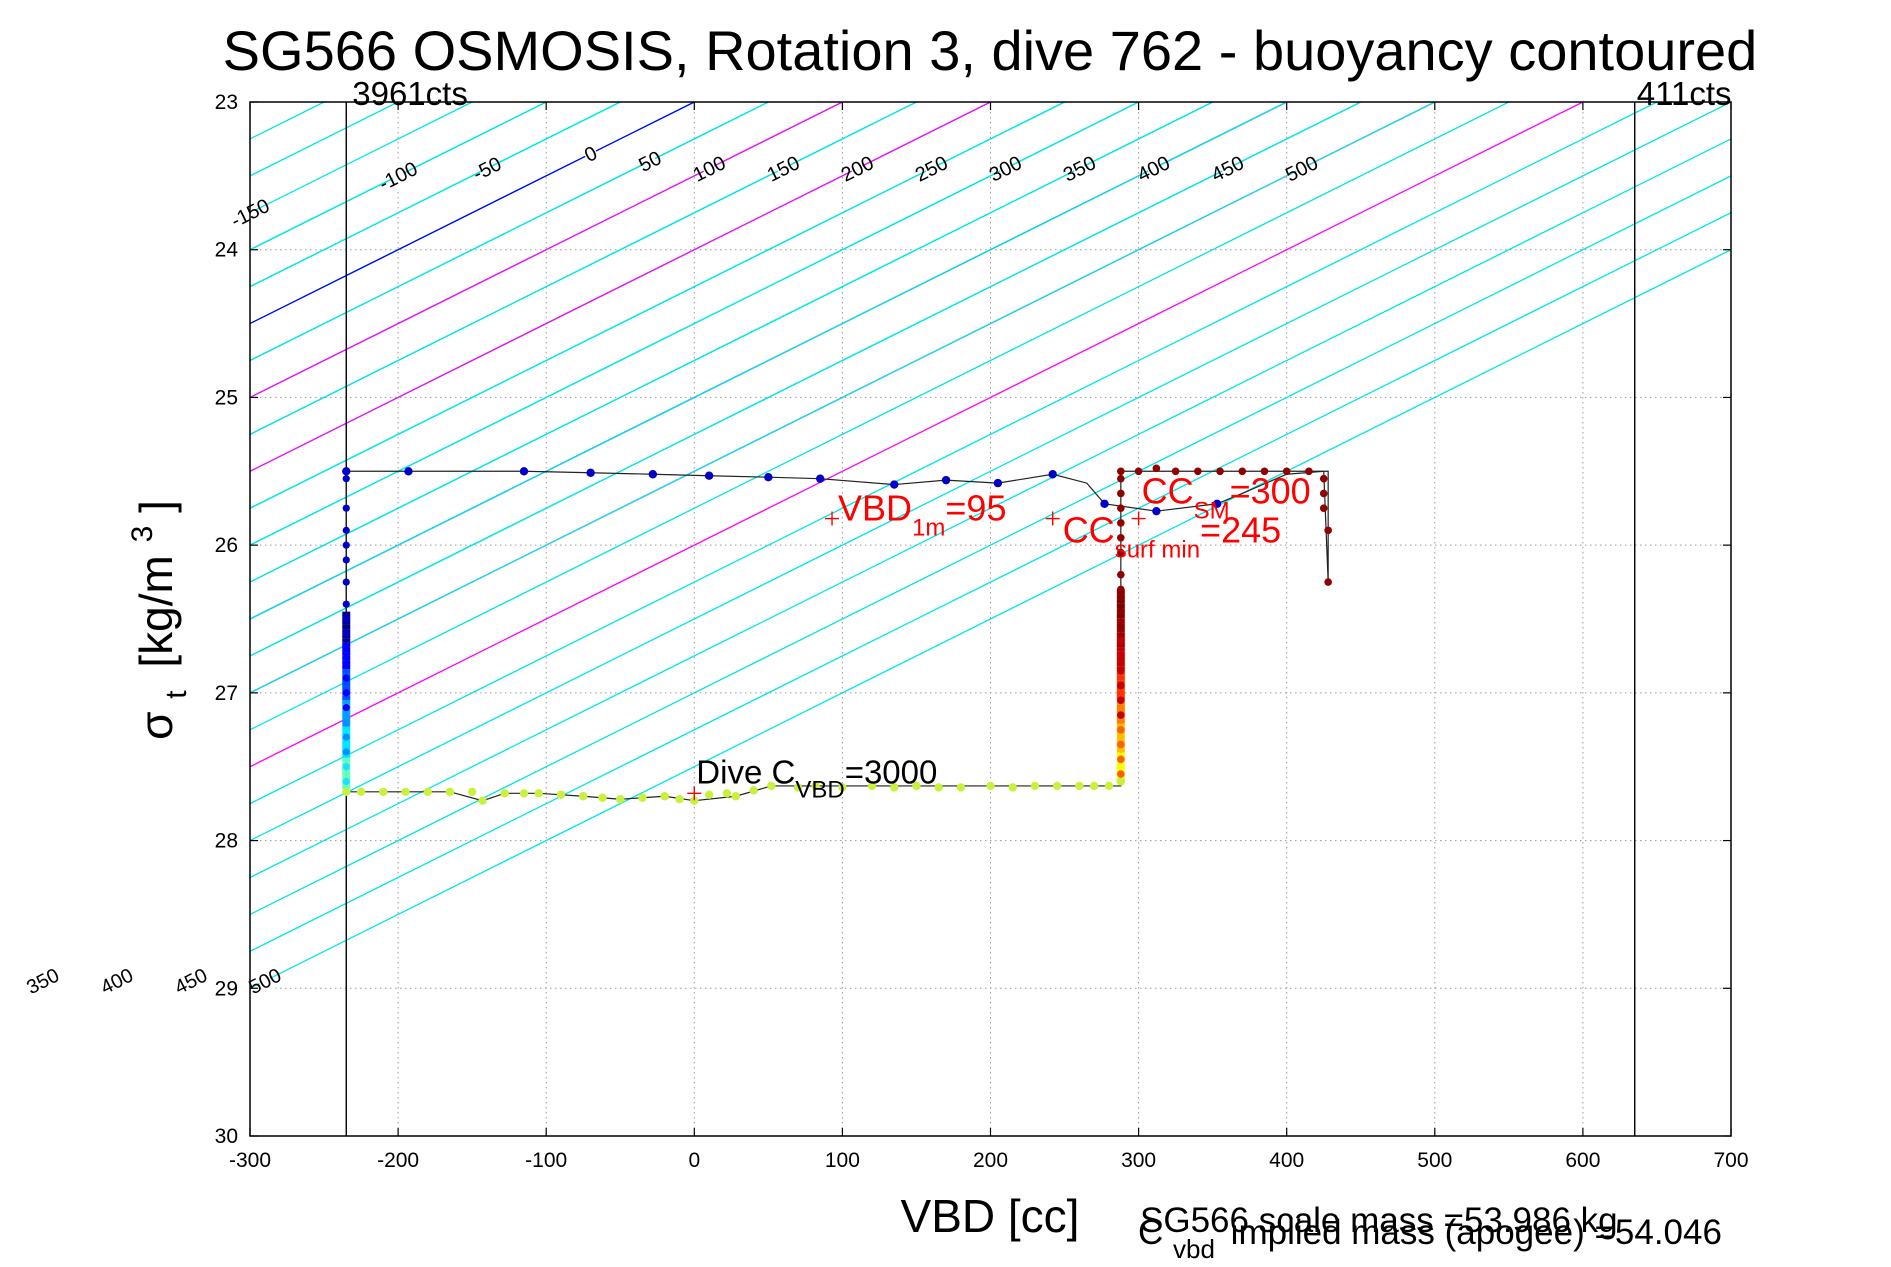 The height and width of the screenshot is (1267, 1891). Describe the element at coordinates (784, 169) in the screenshot. I see `contour-label: 150` at that location.